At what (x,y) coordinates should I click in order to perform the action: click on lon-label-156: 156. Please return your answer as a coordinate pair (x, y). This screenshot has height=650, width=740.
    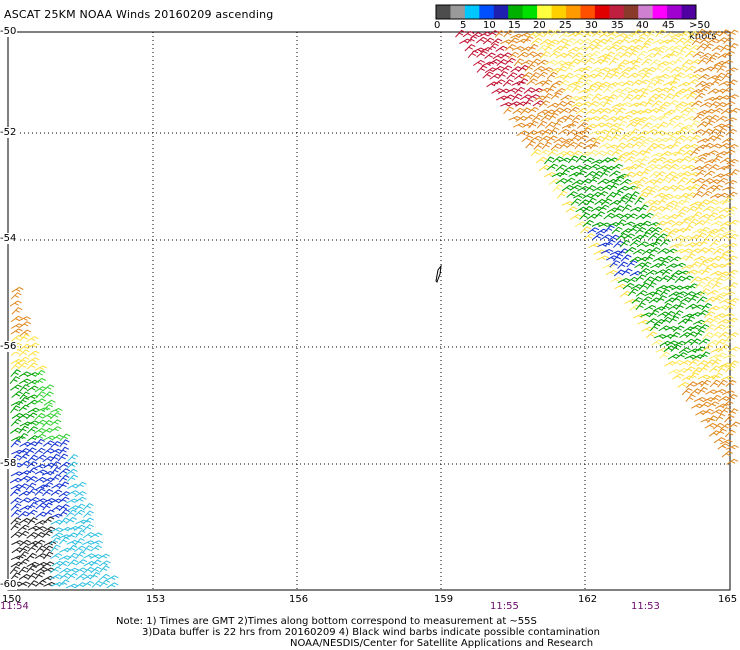
    Looking at the image, I should click on (299, 599).